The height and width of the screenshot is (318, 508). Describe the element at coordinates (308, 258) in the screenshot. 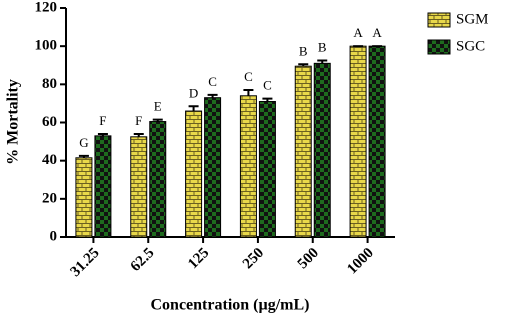

I see `x-tick-label: 500` at that location.